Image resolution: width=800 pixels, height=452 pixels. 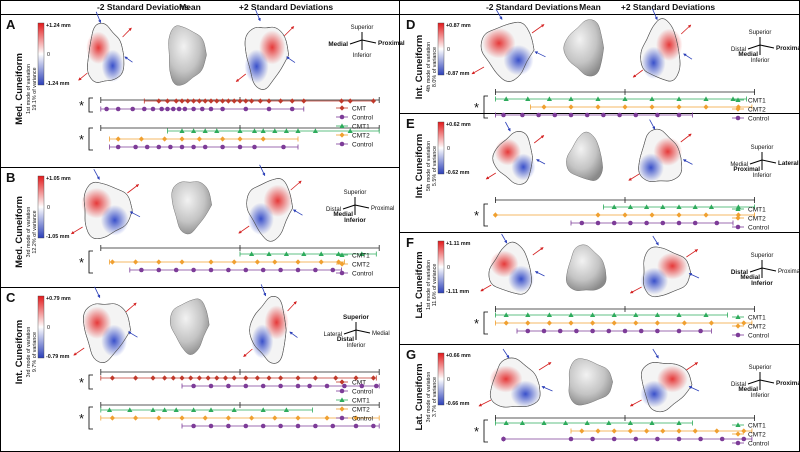 I want to click on panel-letter: E, so click(x=410, y=123).